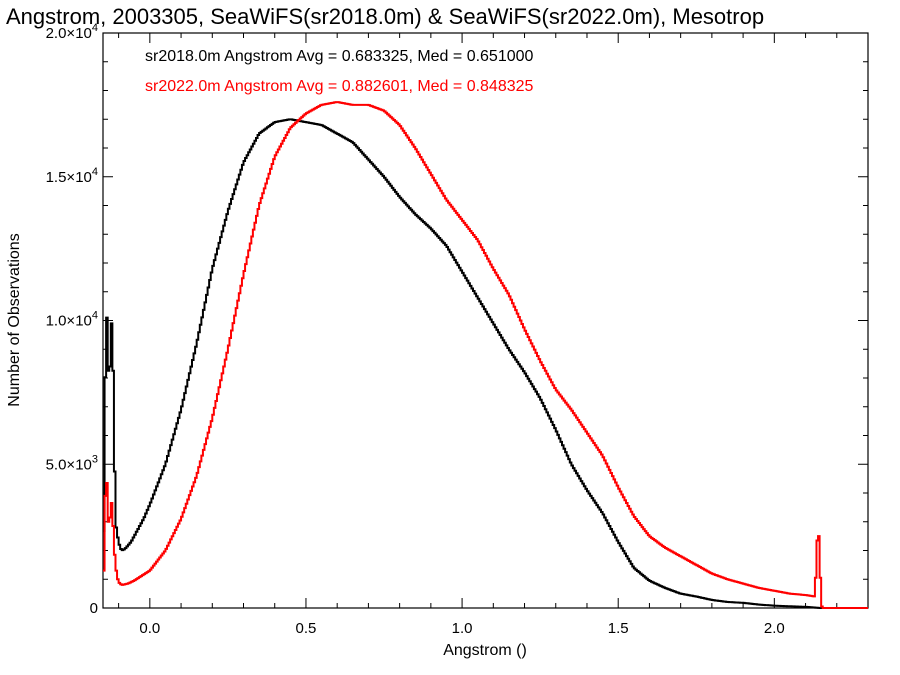  I want to click on y-tick-label: 5.0×10³, so click(72, 463).